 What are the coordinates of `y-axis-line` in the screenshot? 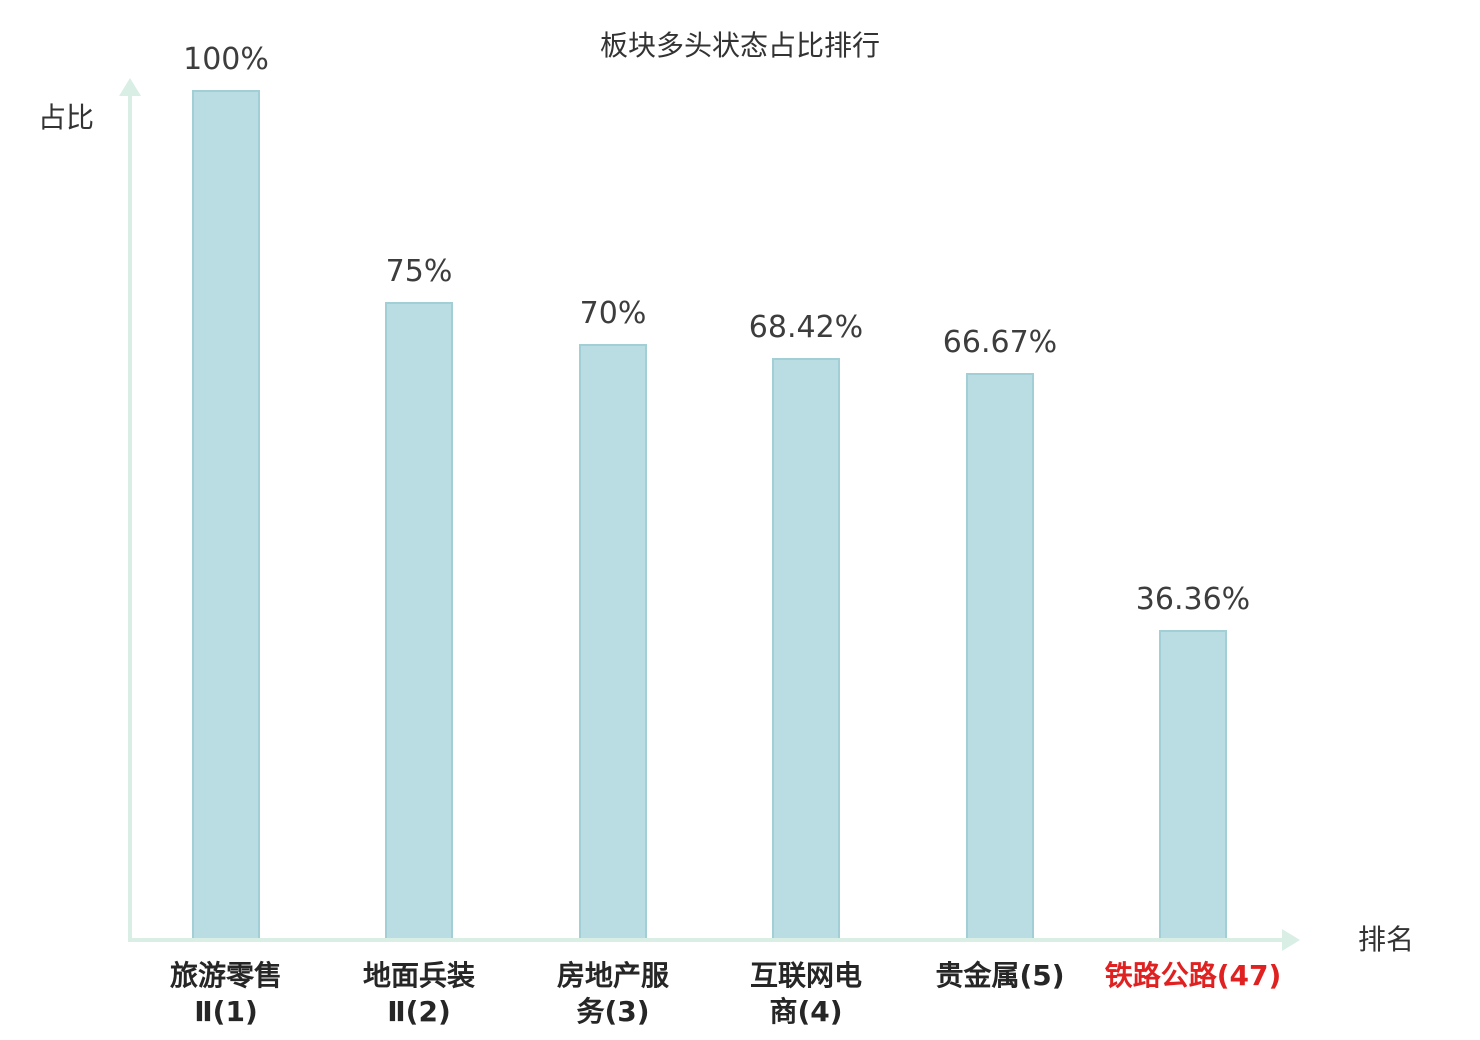 It's located at (130, 518).